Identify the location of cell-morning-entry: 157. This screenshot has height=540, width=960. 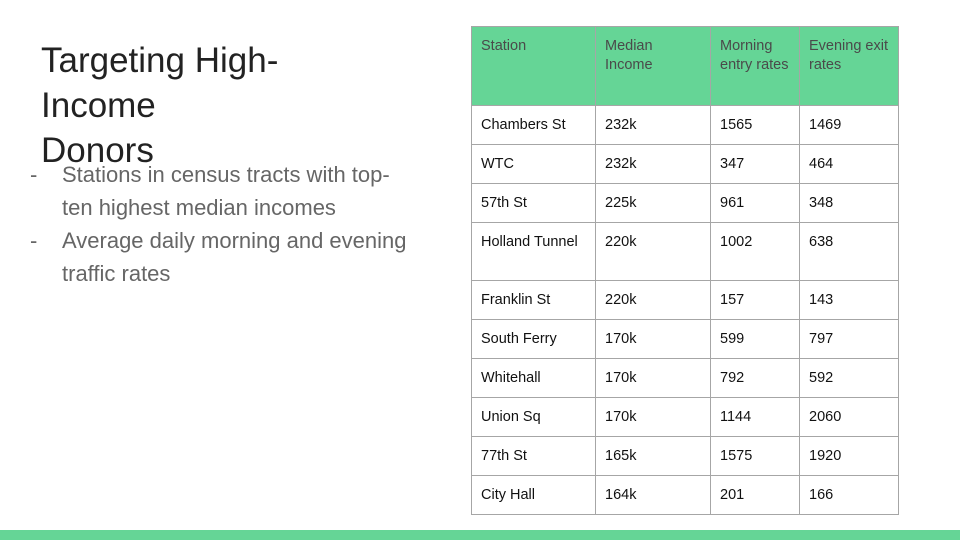
(755, 300).